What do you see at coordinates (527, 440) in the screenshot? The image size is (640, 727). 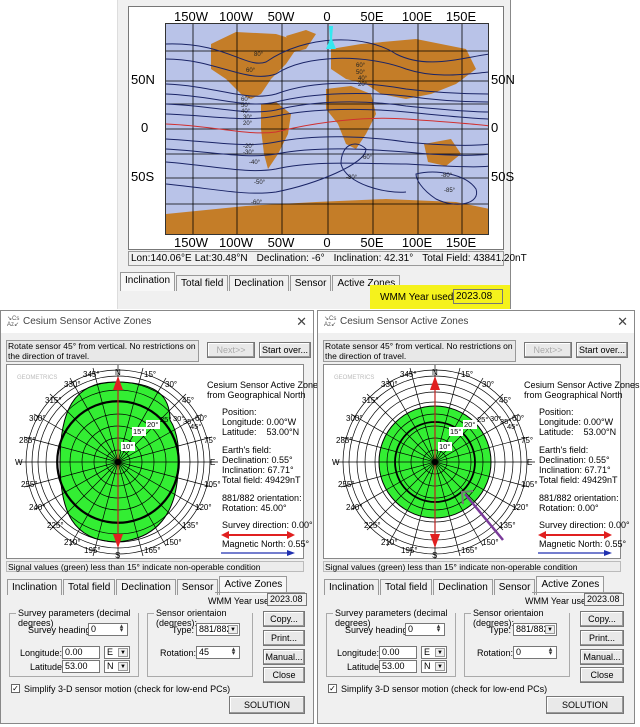 I see `svg-text: 75°` at bounding box center [527, 440].